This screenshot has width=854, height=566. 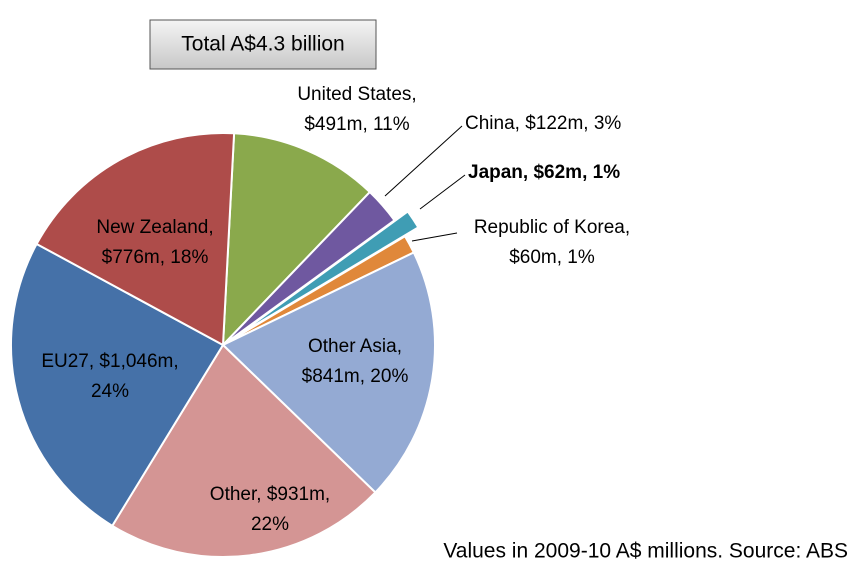 I want to click on data-label: Other Asia, $841m, 20%, so click(x=355, y=361).